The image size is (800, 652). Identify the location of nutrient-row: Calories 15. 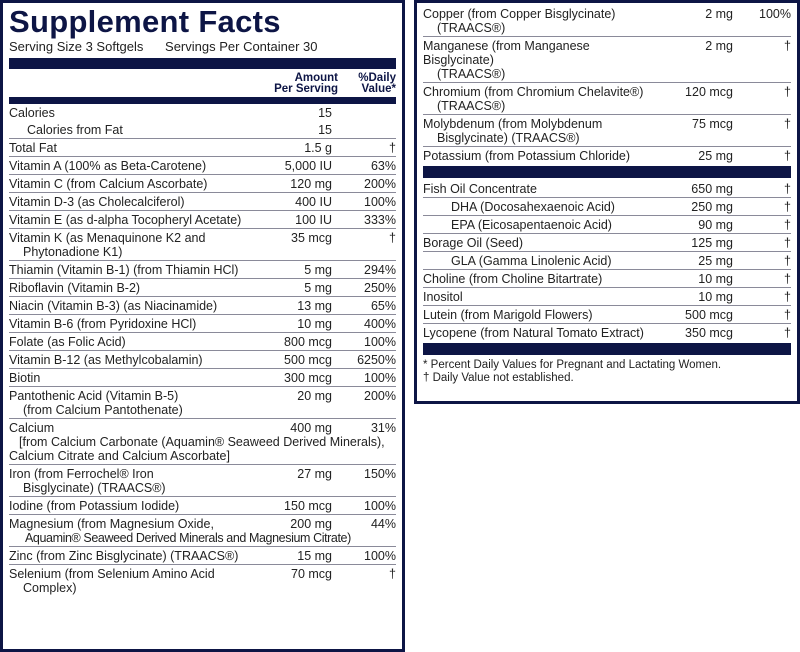
(170, 113).